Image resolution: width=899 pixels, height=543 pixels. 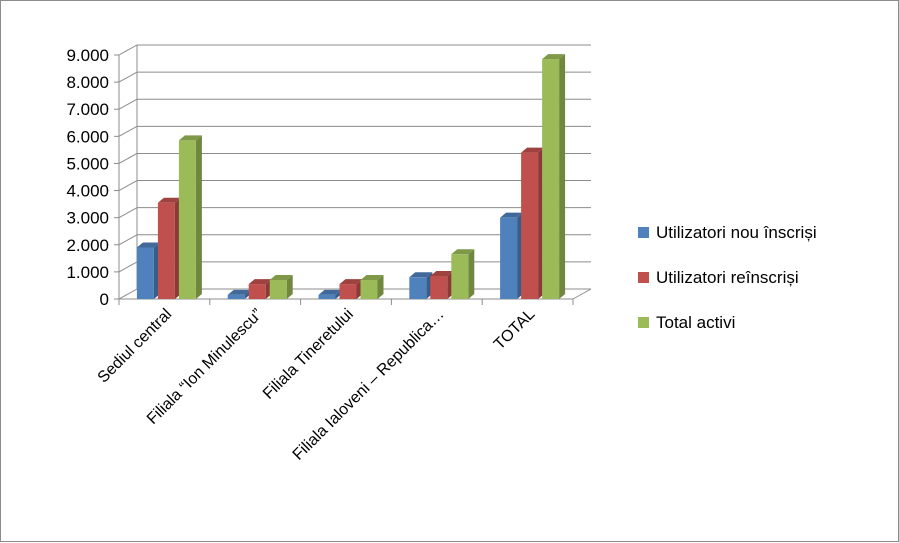 I want to click on legend-label: Utilizatori nou înscriși, so click(x=736, y=232).